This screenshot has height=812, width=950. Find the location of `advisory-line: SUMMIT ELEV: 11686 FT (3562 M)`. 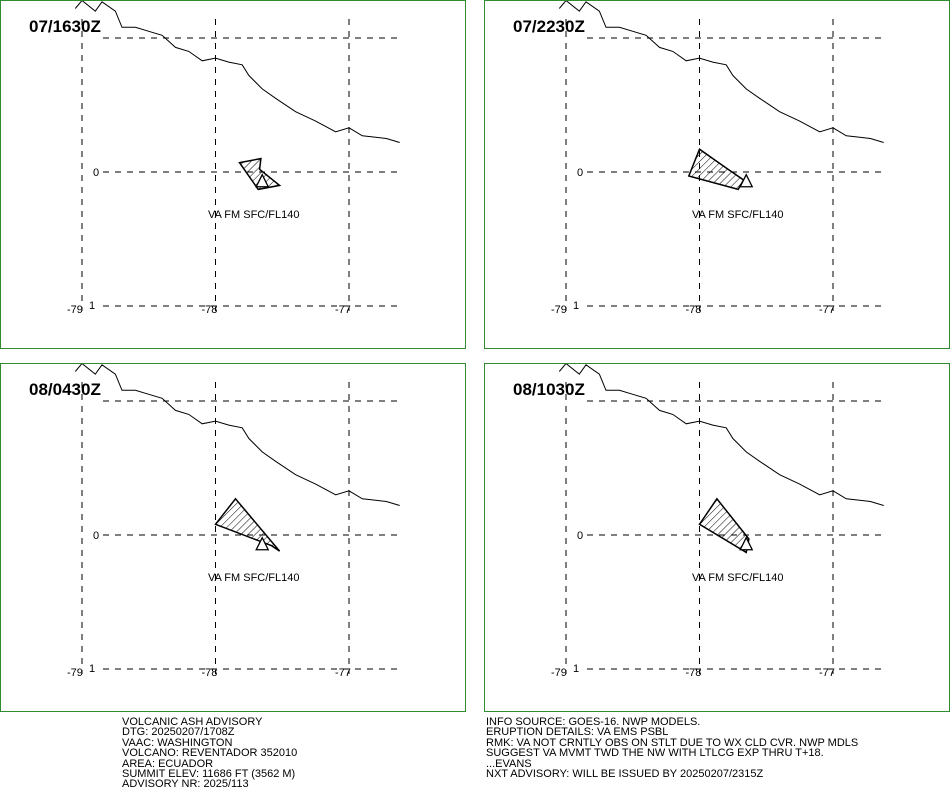

advisory-line: SUMMIT ELEV: 11686 FT (3562 M) is located at coordinates (209, 774).